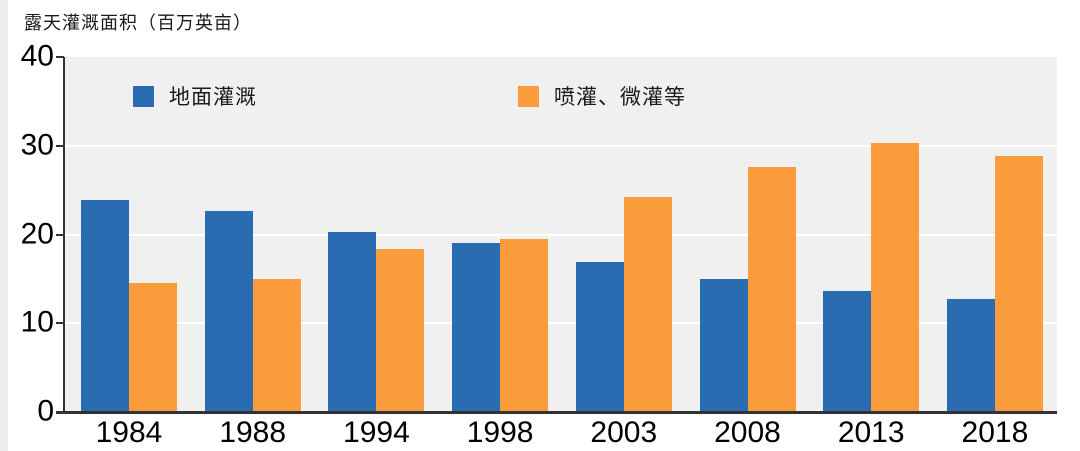  I want to click on gridline-y20, so click(561, 234).